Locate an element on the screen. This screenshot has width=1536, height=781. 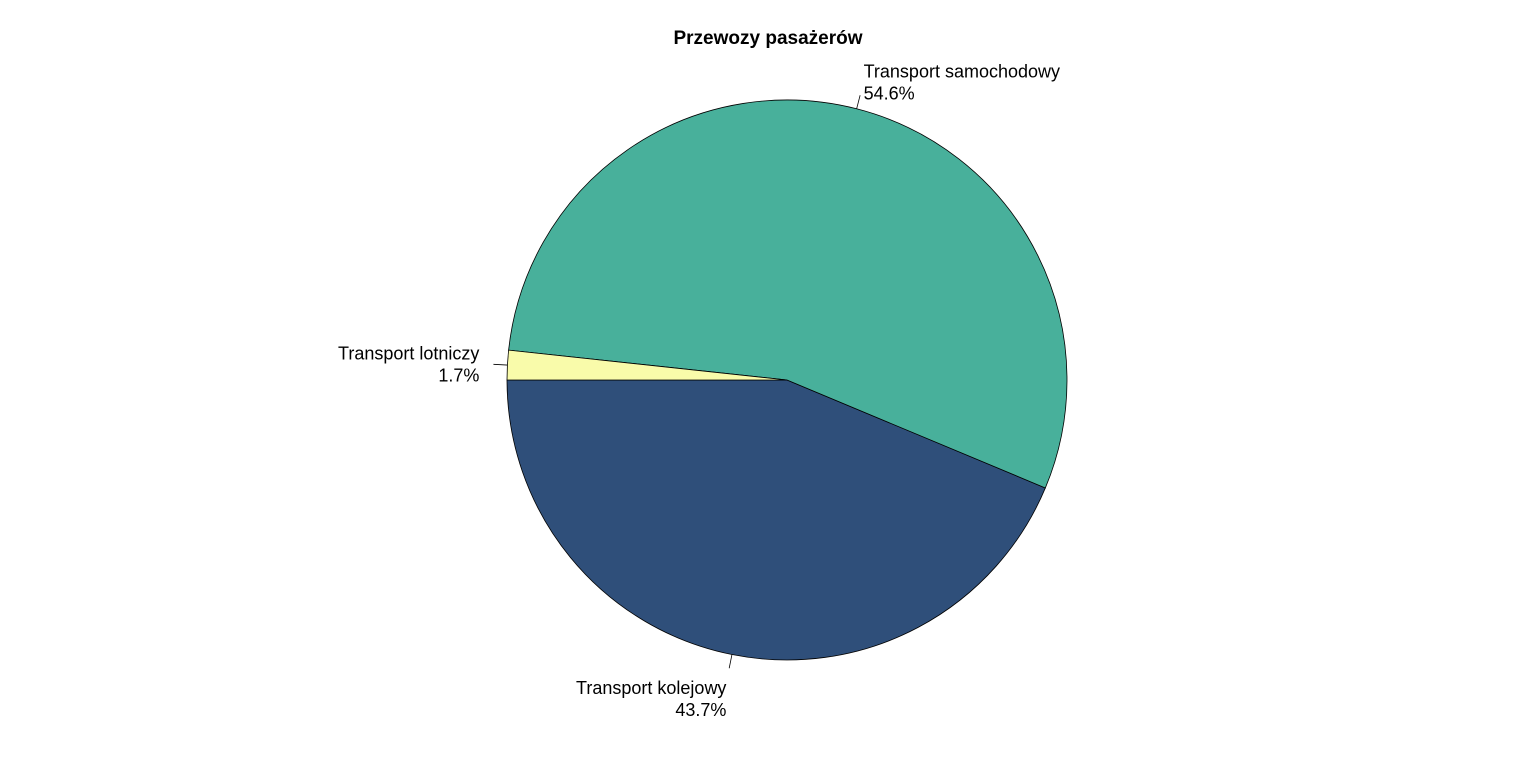
leader-line-transport-lotniczy is located at coordinates (500, 364).